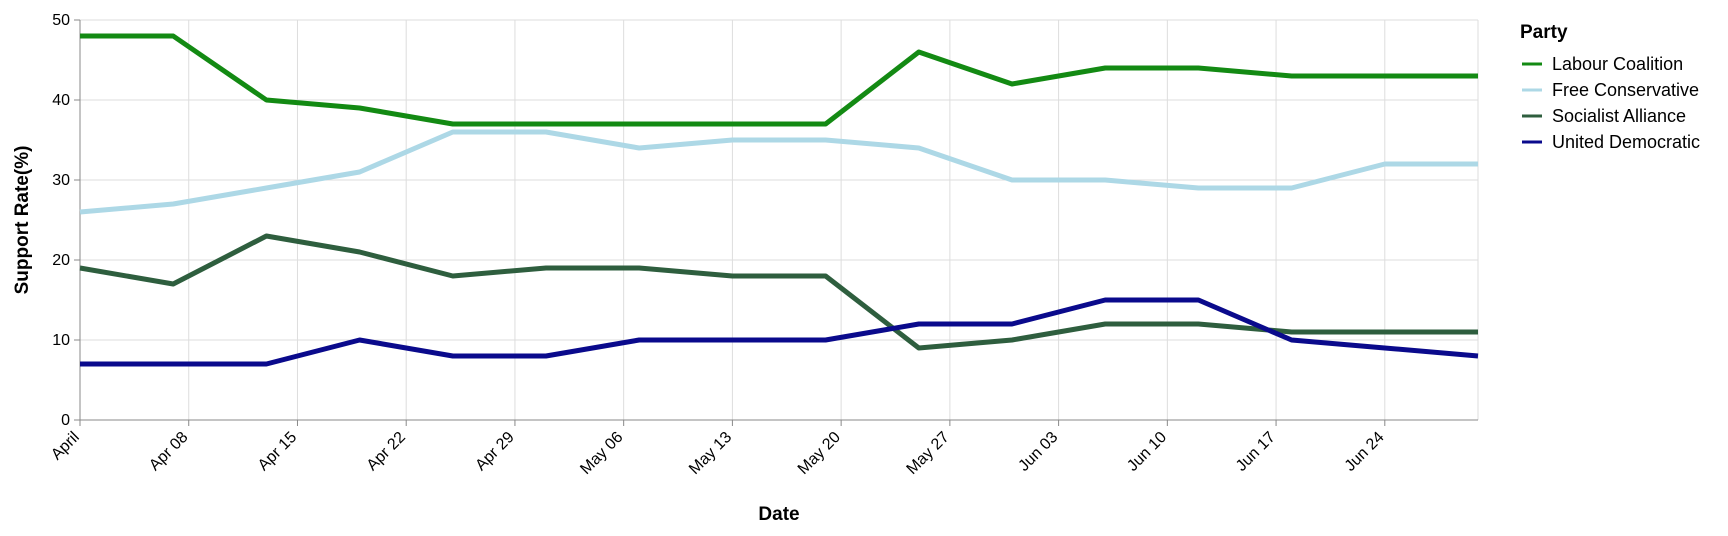 The width and height of the screenshot is (1728, 536). What do you see at coordinates (277, 451) in the screenshot?
I see `x-tick-label: Apr 15` at bounding box center [277, 451].